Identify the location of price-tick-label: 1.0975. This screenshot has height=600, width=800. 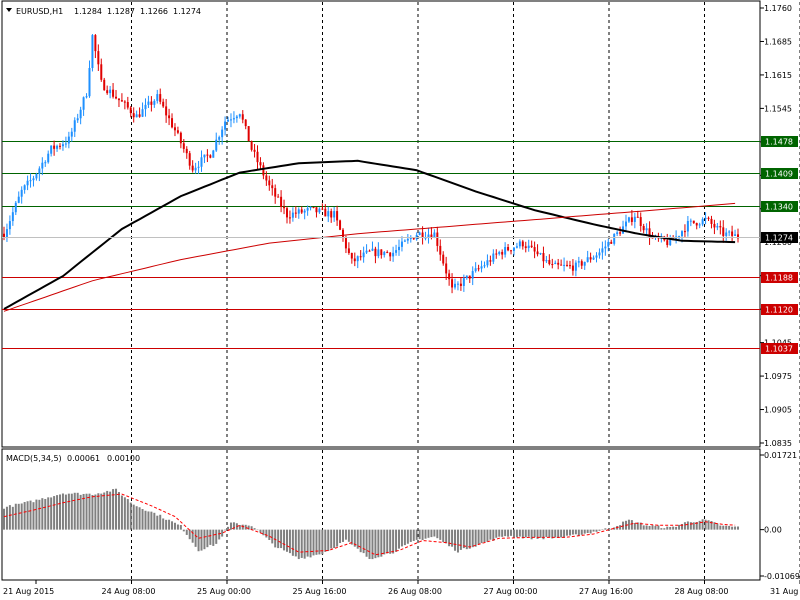
(778, 376).